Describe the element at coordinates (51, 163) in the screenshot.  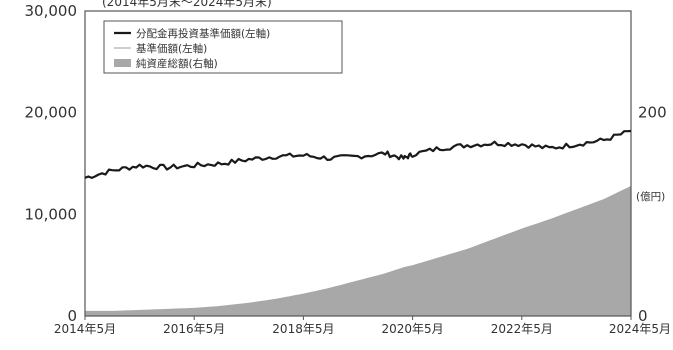
I see `left-axis-ticks: 0 10,000 20,000 30,000` at that location.